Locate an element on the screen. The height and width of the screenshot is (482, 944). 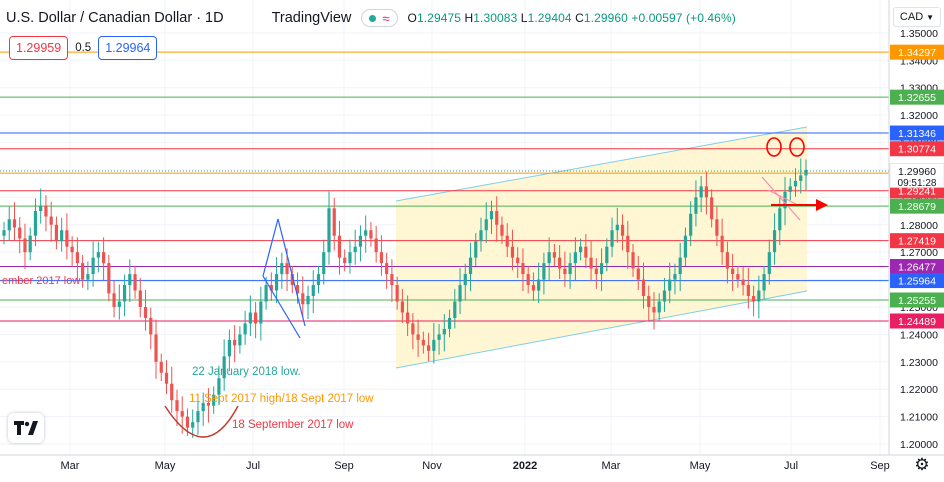
price-tick-label: 1.24000 is located at coordinates (919, 335).